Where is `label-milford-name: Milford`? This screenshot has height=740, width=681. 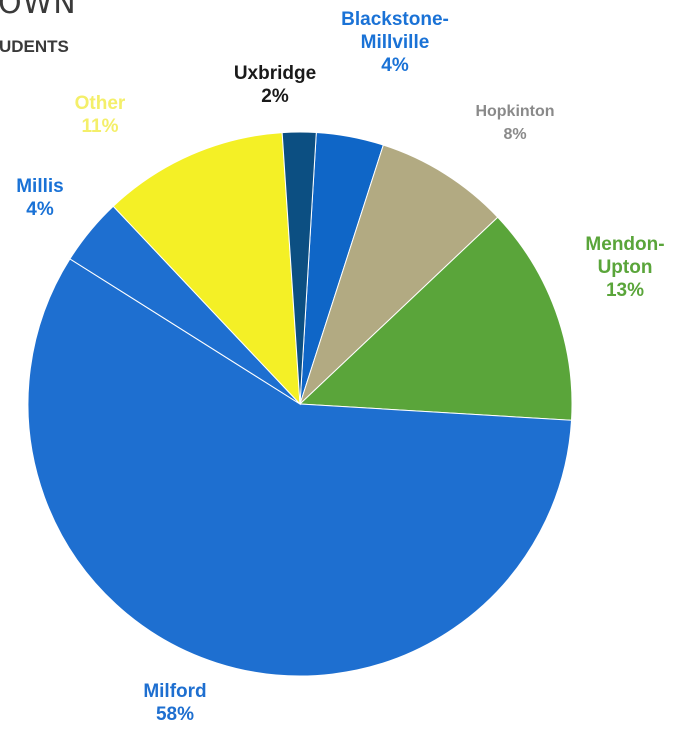
label-milford-name: Milford is located at coordinates (175, 691).